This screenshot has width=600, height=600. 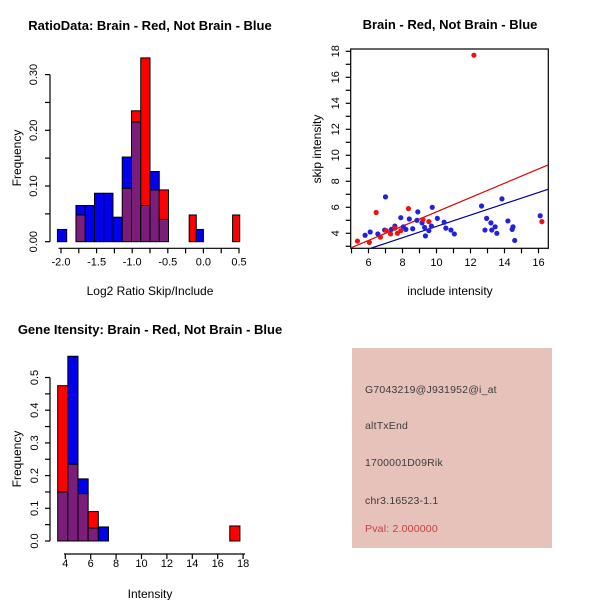 I want to click on not-brain-fit-line, so click(x=459, y=218).